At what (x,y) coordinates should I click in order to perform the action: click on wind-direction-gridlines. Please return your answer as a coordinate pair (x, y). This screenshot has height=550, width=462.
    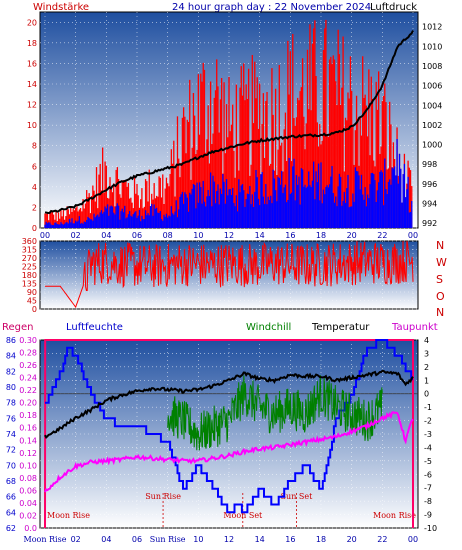
    Looking at the image, I should click on (229, 275).